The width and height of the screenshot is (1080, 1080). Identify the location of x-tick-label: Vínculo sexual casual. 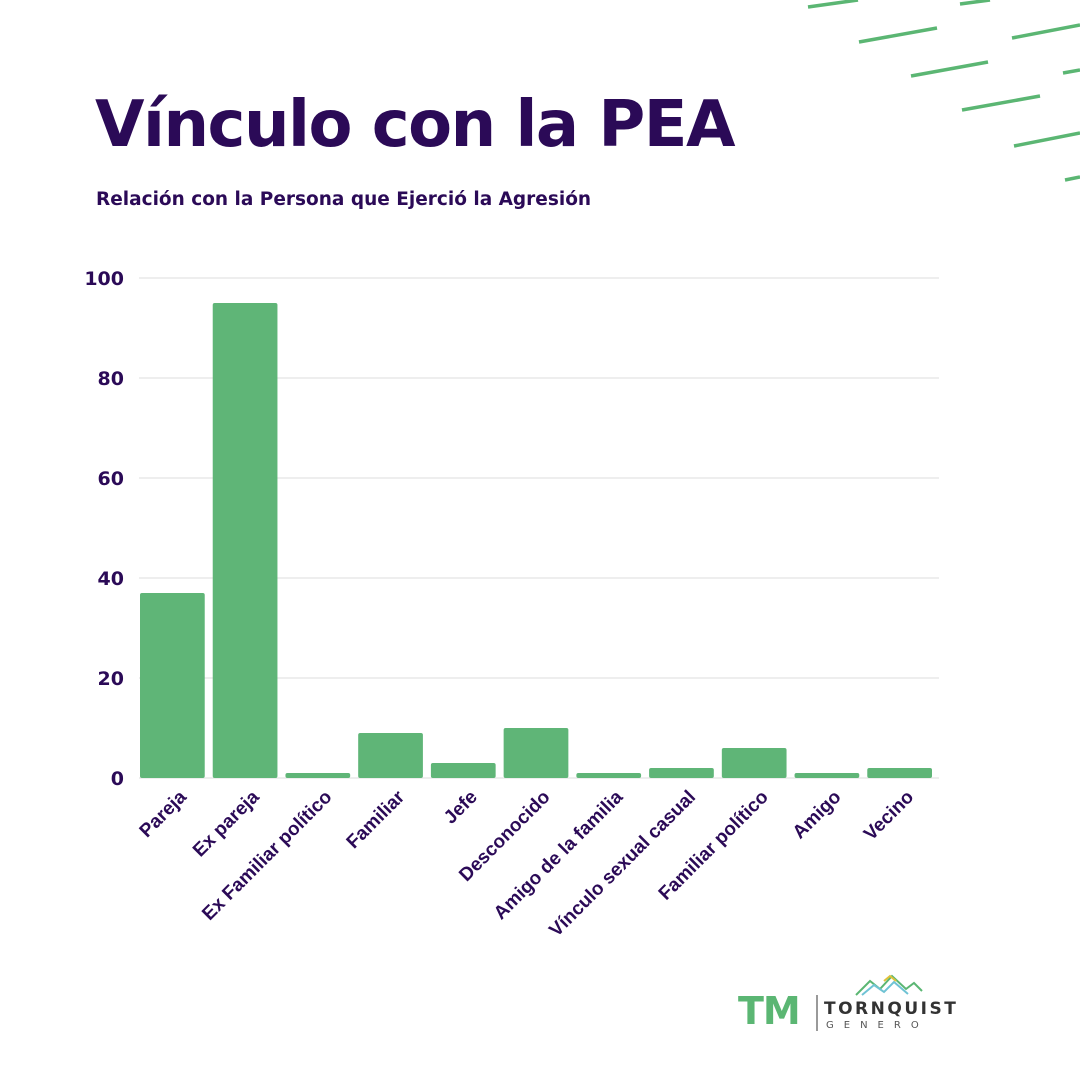
(622, 864).